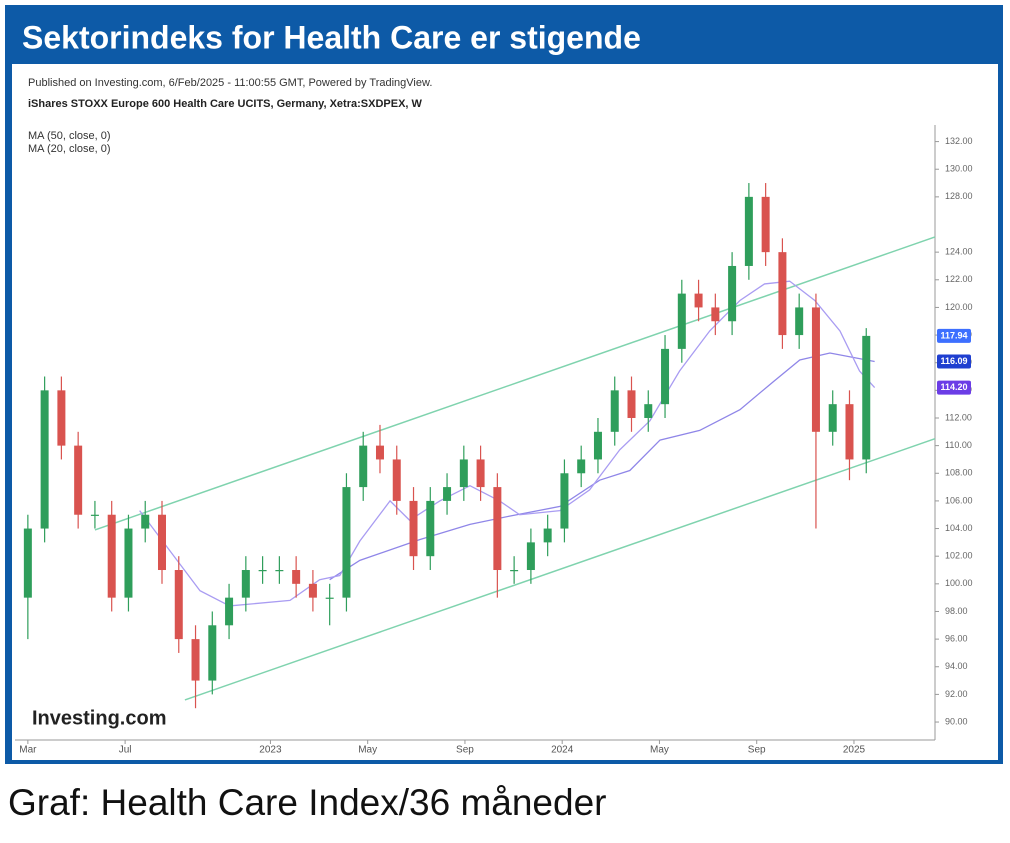  I want to click on y-tick-label: 100.00, so click(959, 583).